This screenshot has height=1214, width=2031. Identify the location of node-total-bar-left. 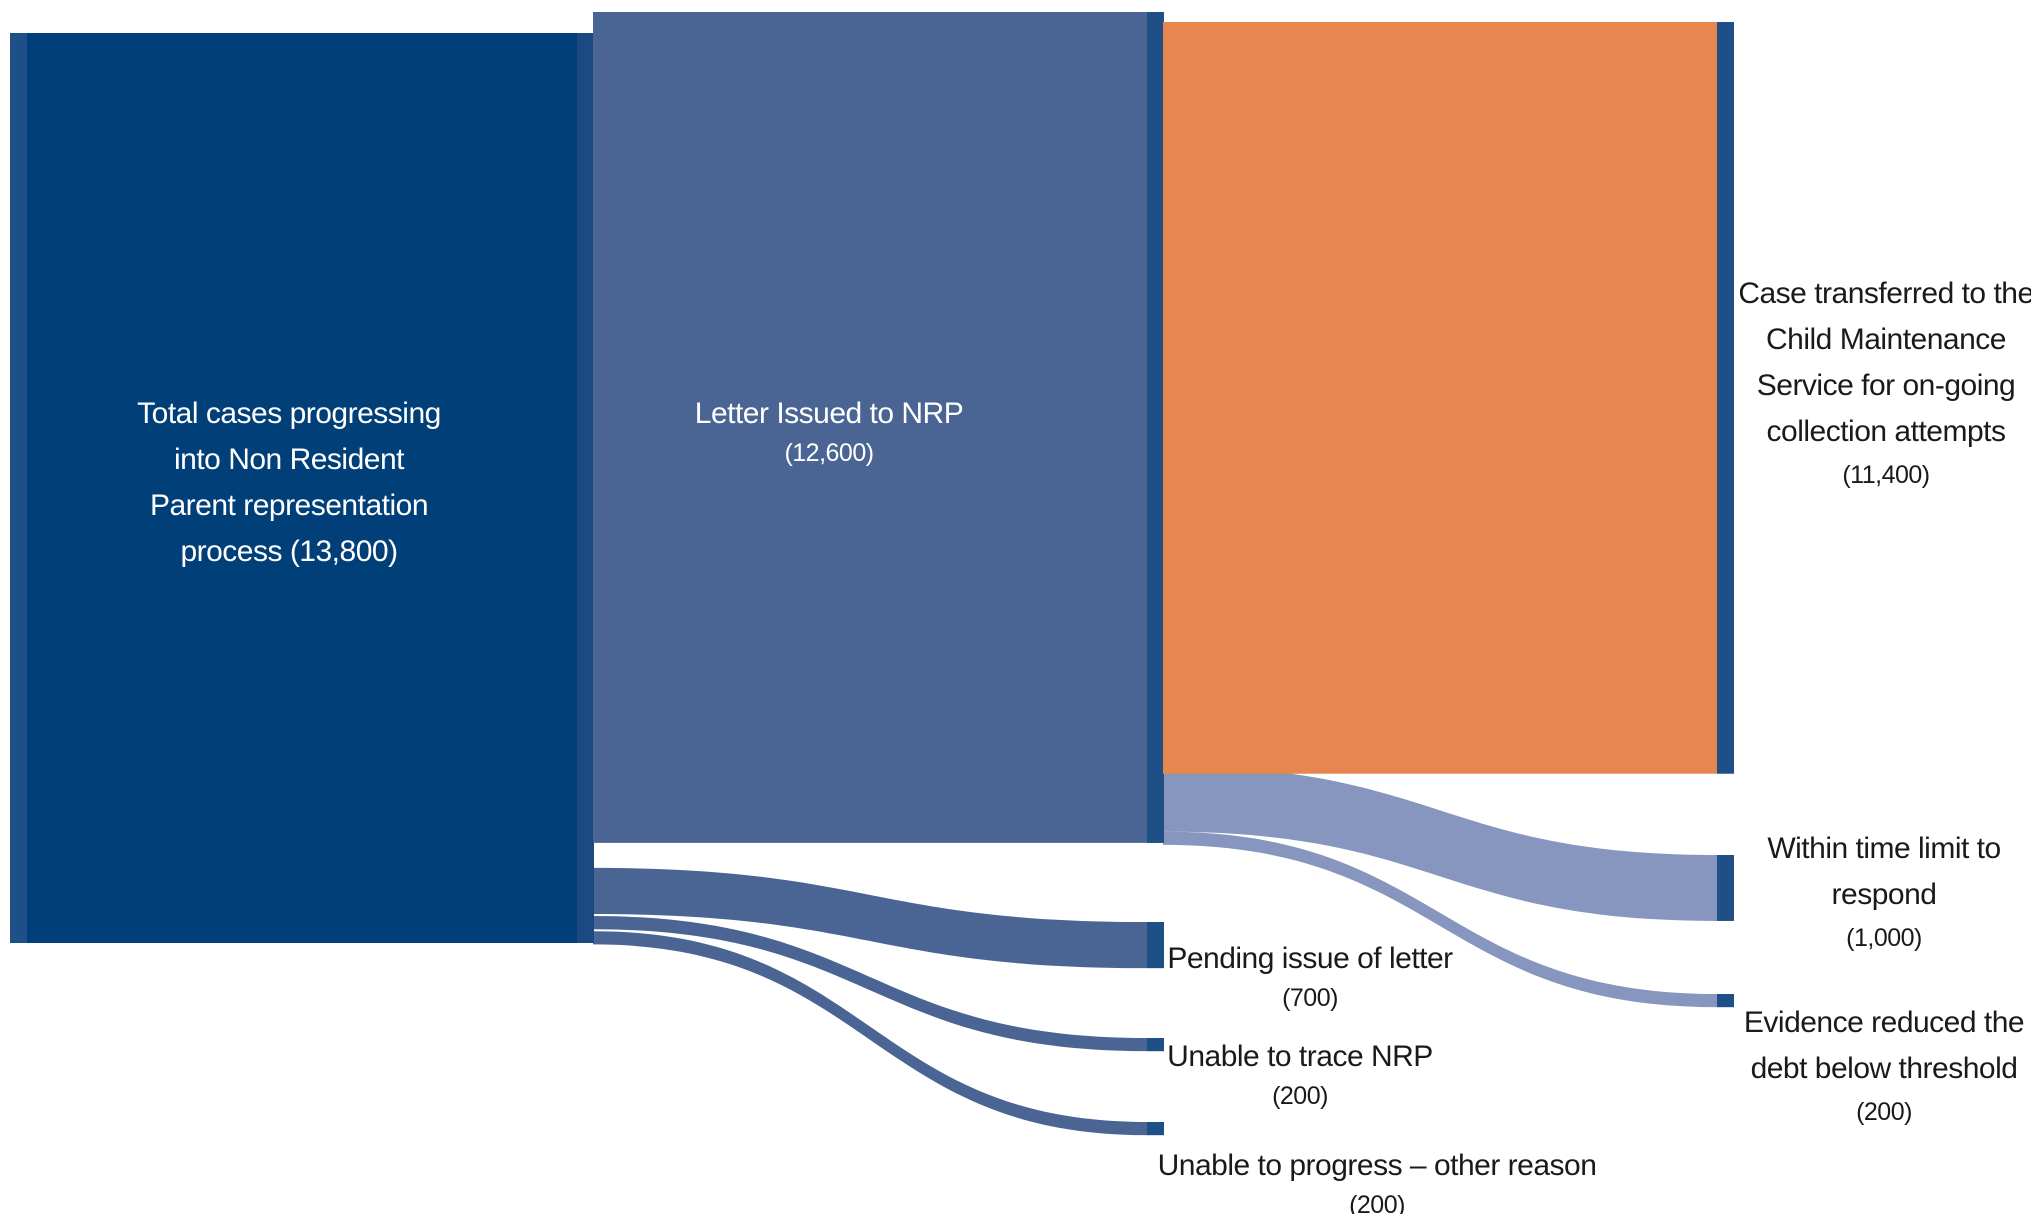
(18, 488).